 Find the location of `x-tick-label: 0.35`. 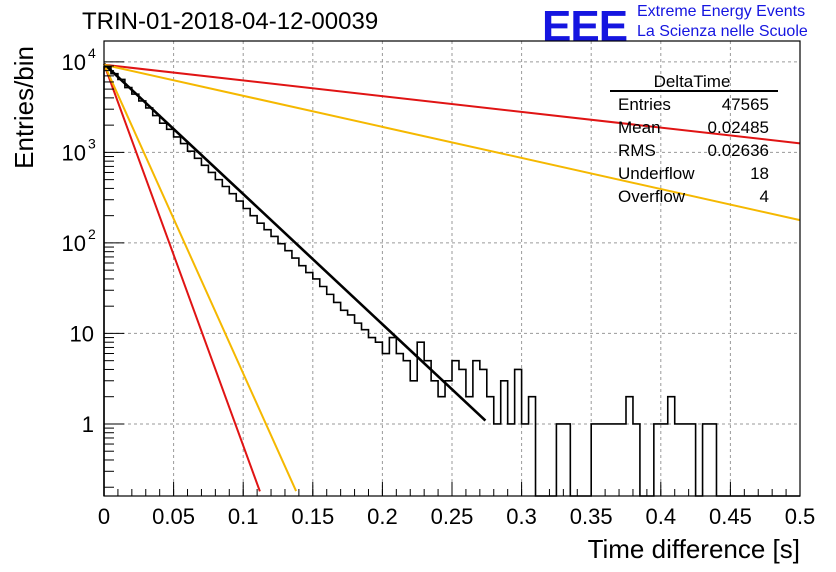

x-tick-label: 0.35 is located at coordinates (591, 516).